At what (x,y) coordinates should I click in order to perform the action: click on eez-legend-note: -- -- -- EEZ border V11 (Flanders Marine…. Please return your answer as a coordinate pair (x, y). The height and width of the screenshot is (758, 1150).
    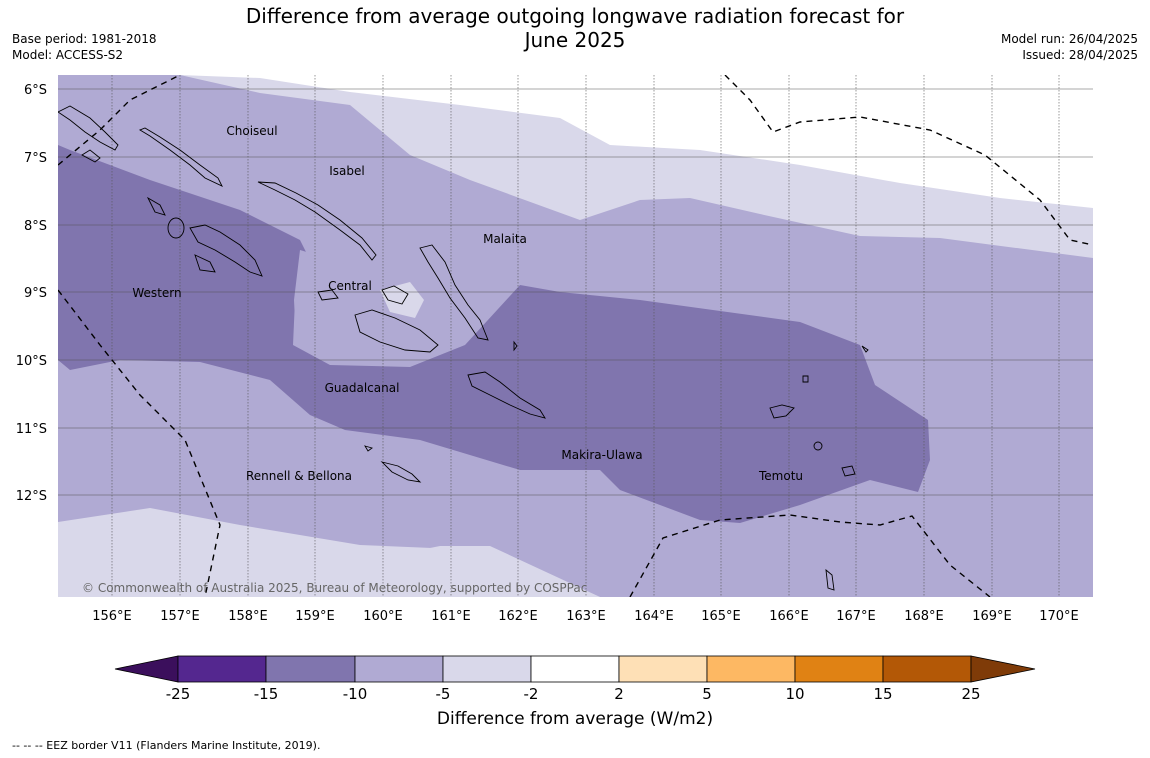
    Looking at the image, I should click on (166, 745).